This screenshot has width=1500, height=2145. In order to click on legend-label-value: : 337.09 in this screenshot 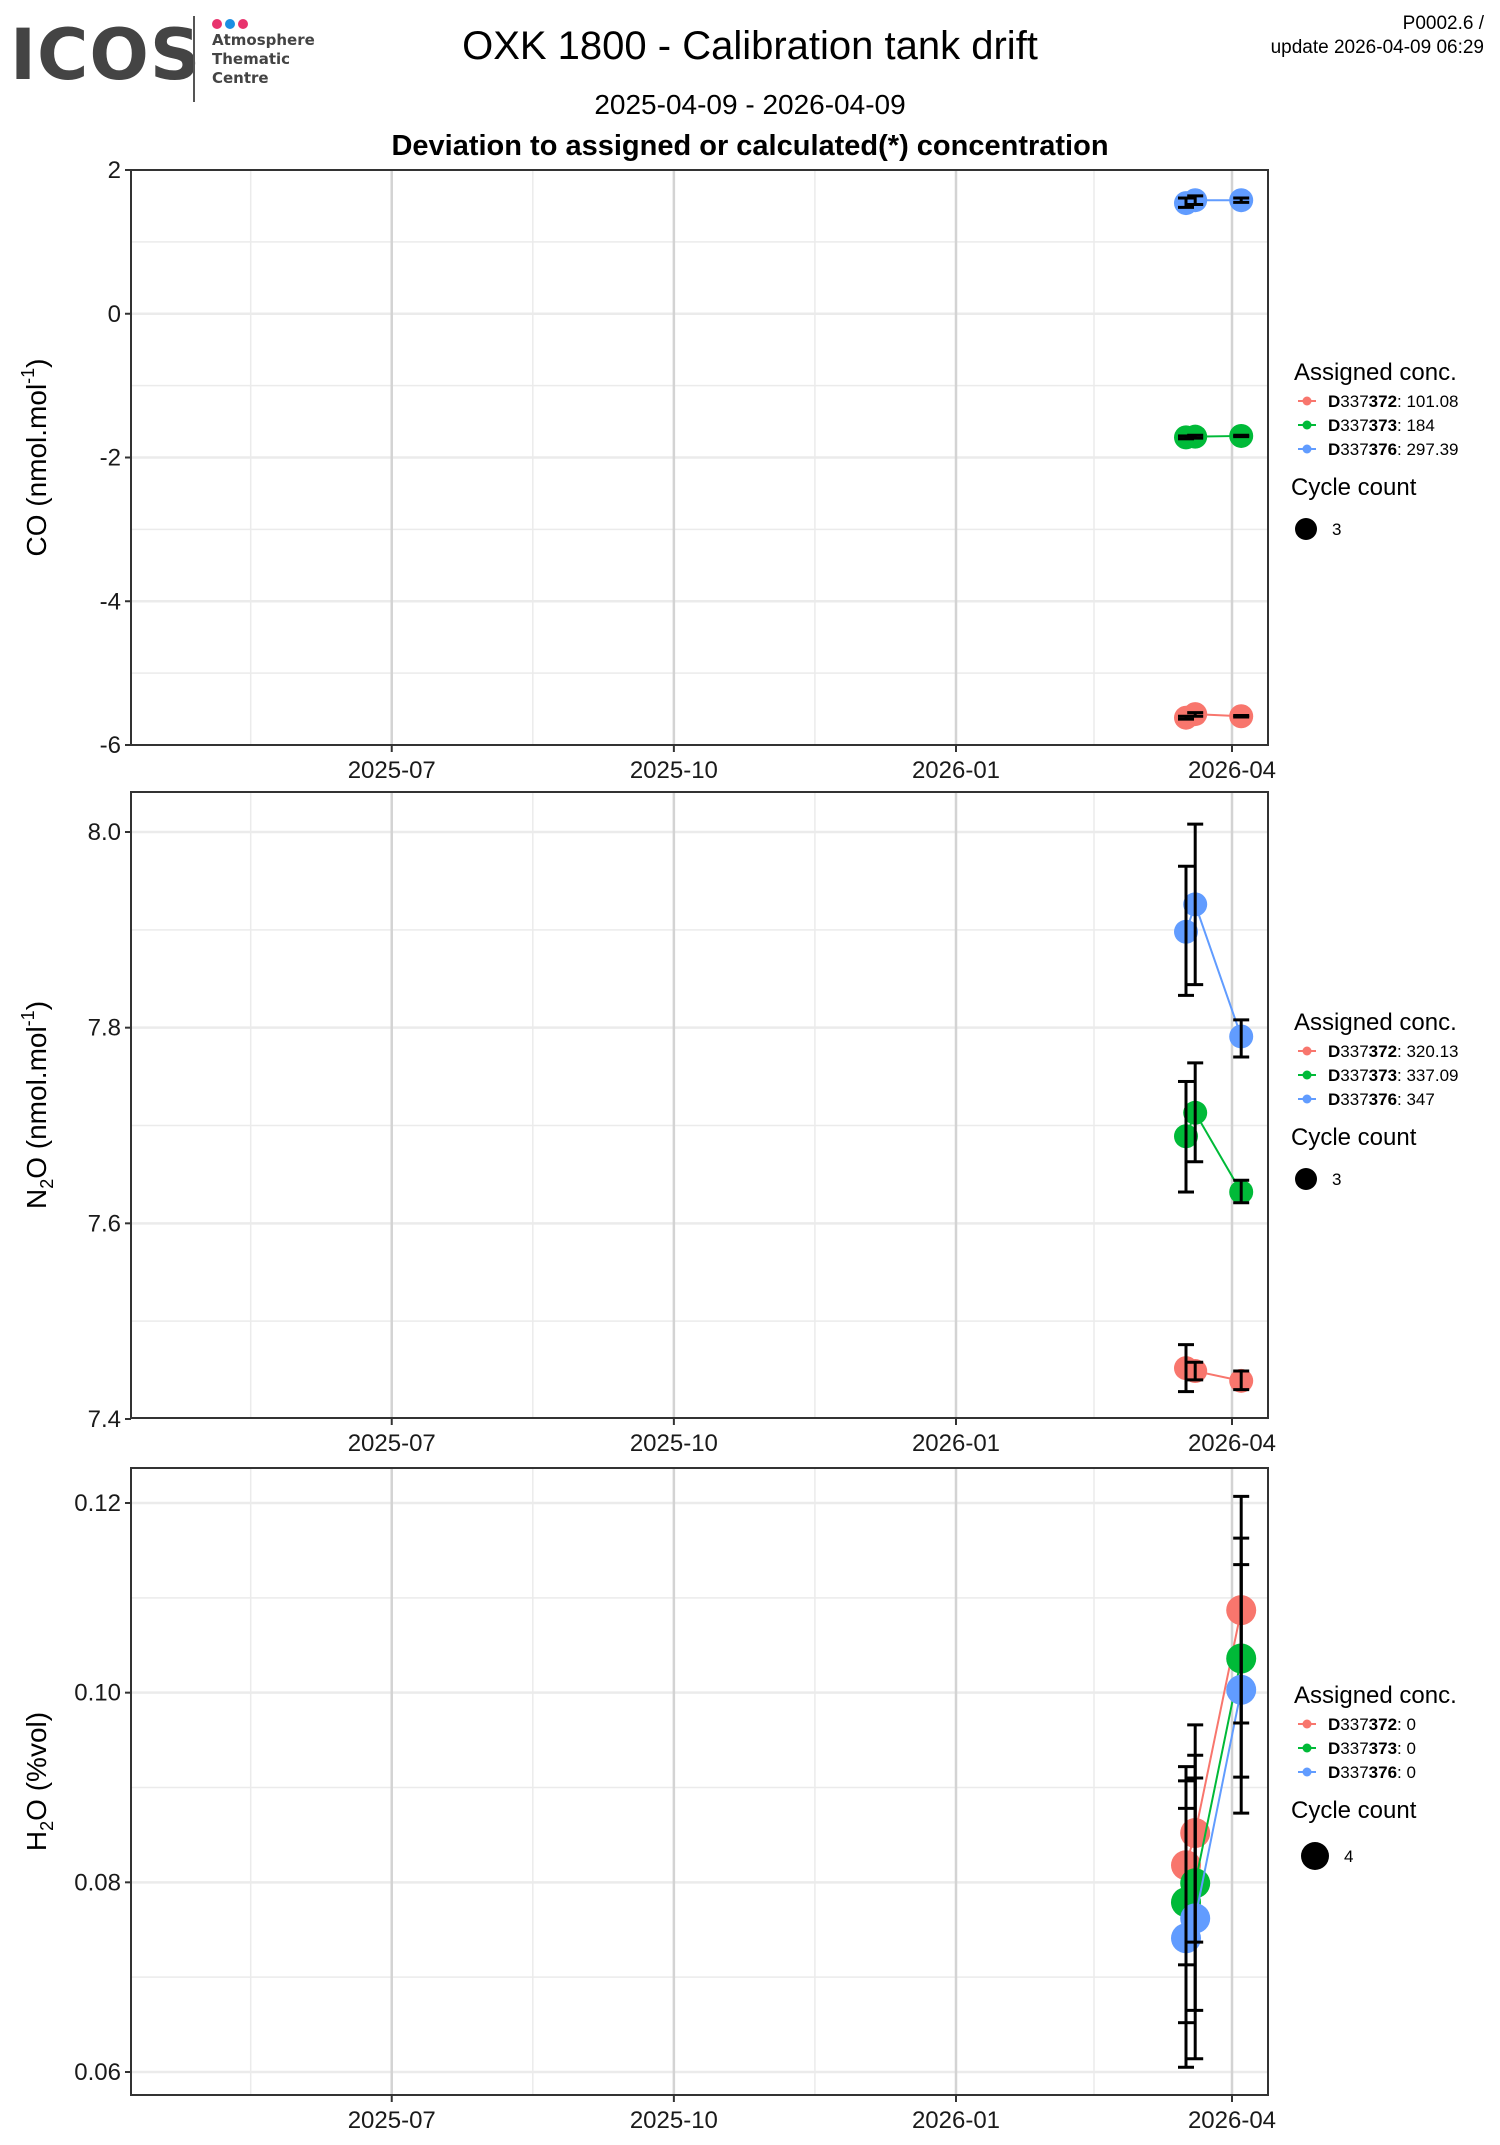, I will do `click(1427, 1075)`.